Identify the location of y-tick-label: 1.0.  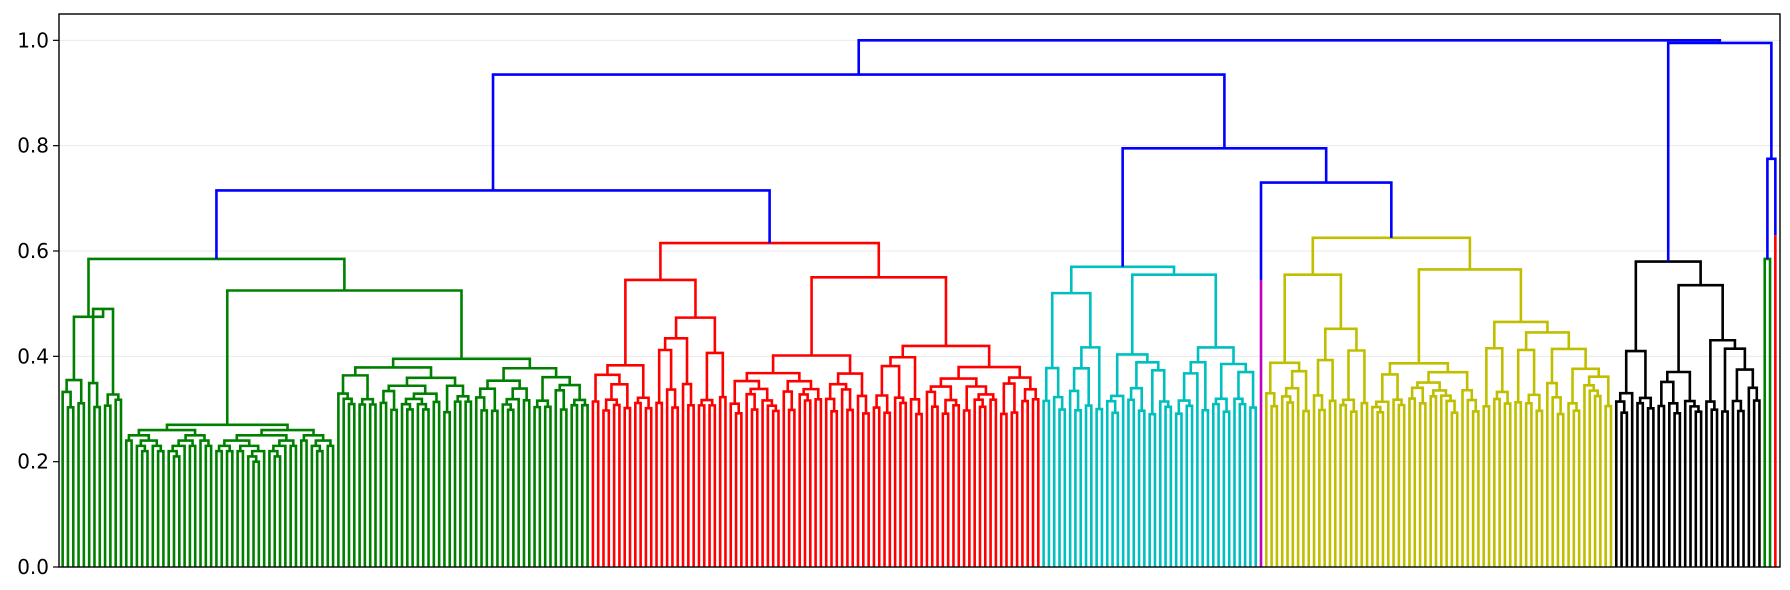
(33, 40).